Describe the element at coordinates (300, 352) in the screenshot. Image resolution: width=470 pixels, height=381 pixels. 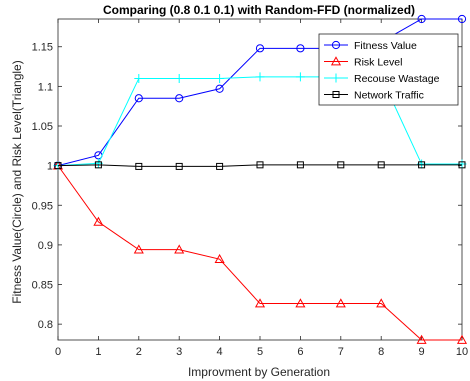
I see `x-tick-label: 6` at that location.